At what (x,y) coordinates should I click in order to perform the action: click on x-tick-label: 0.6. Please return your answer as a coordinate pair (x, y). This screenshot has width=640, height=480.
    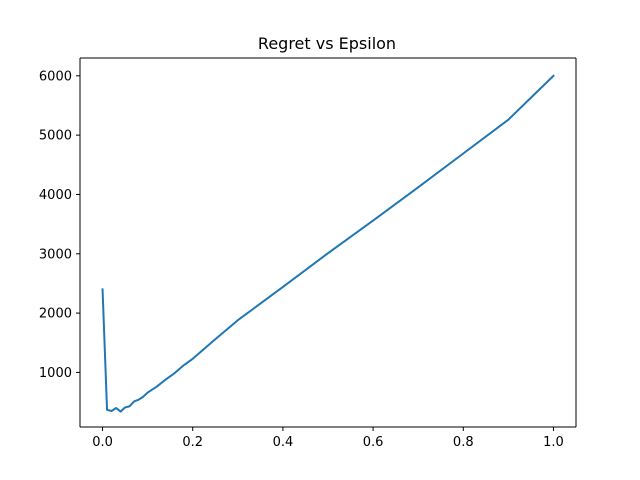
    Looking at the image, I should click on (373, 442).